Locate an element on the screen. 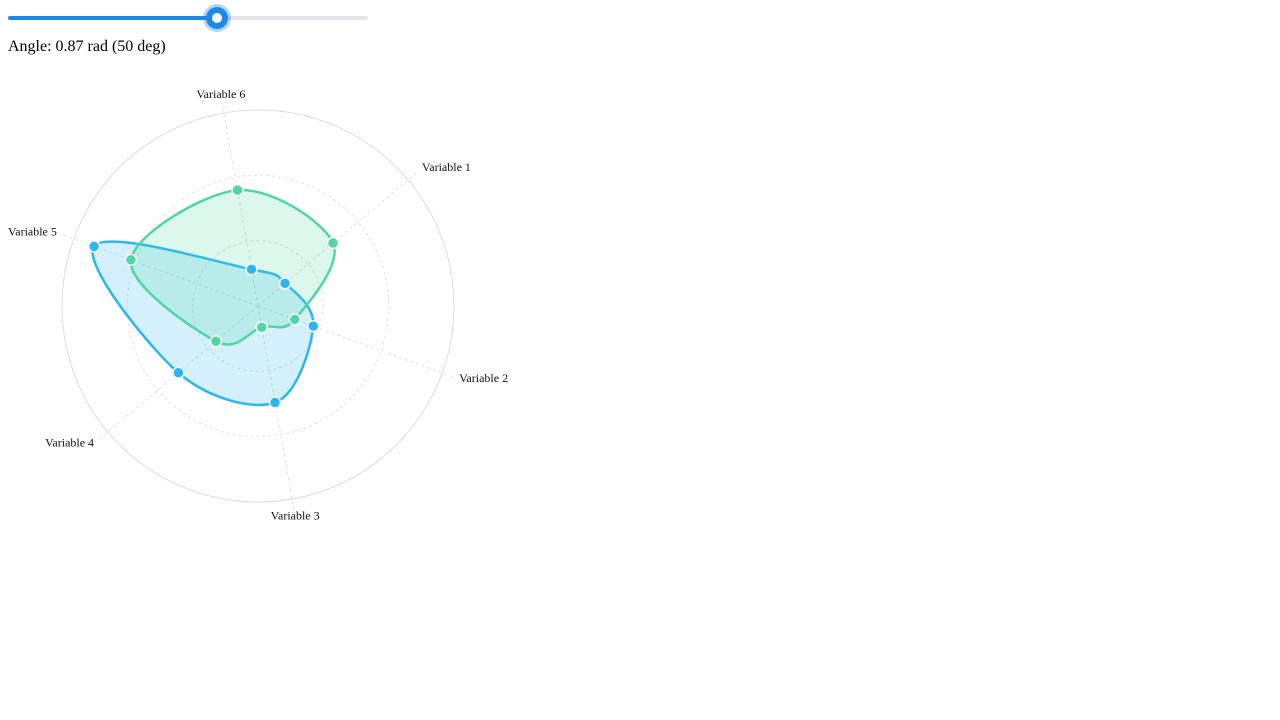  axis-label: Variable 3 is located at coordinates (295, 515).